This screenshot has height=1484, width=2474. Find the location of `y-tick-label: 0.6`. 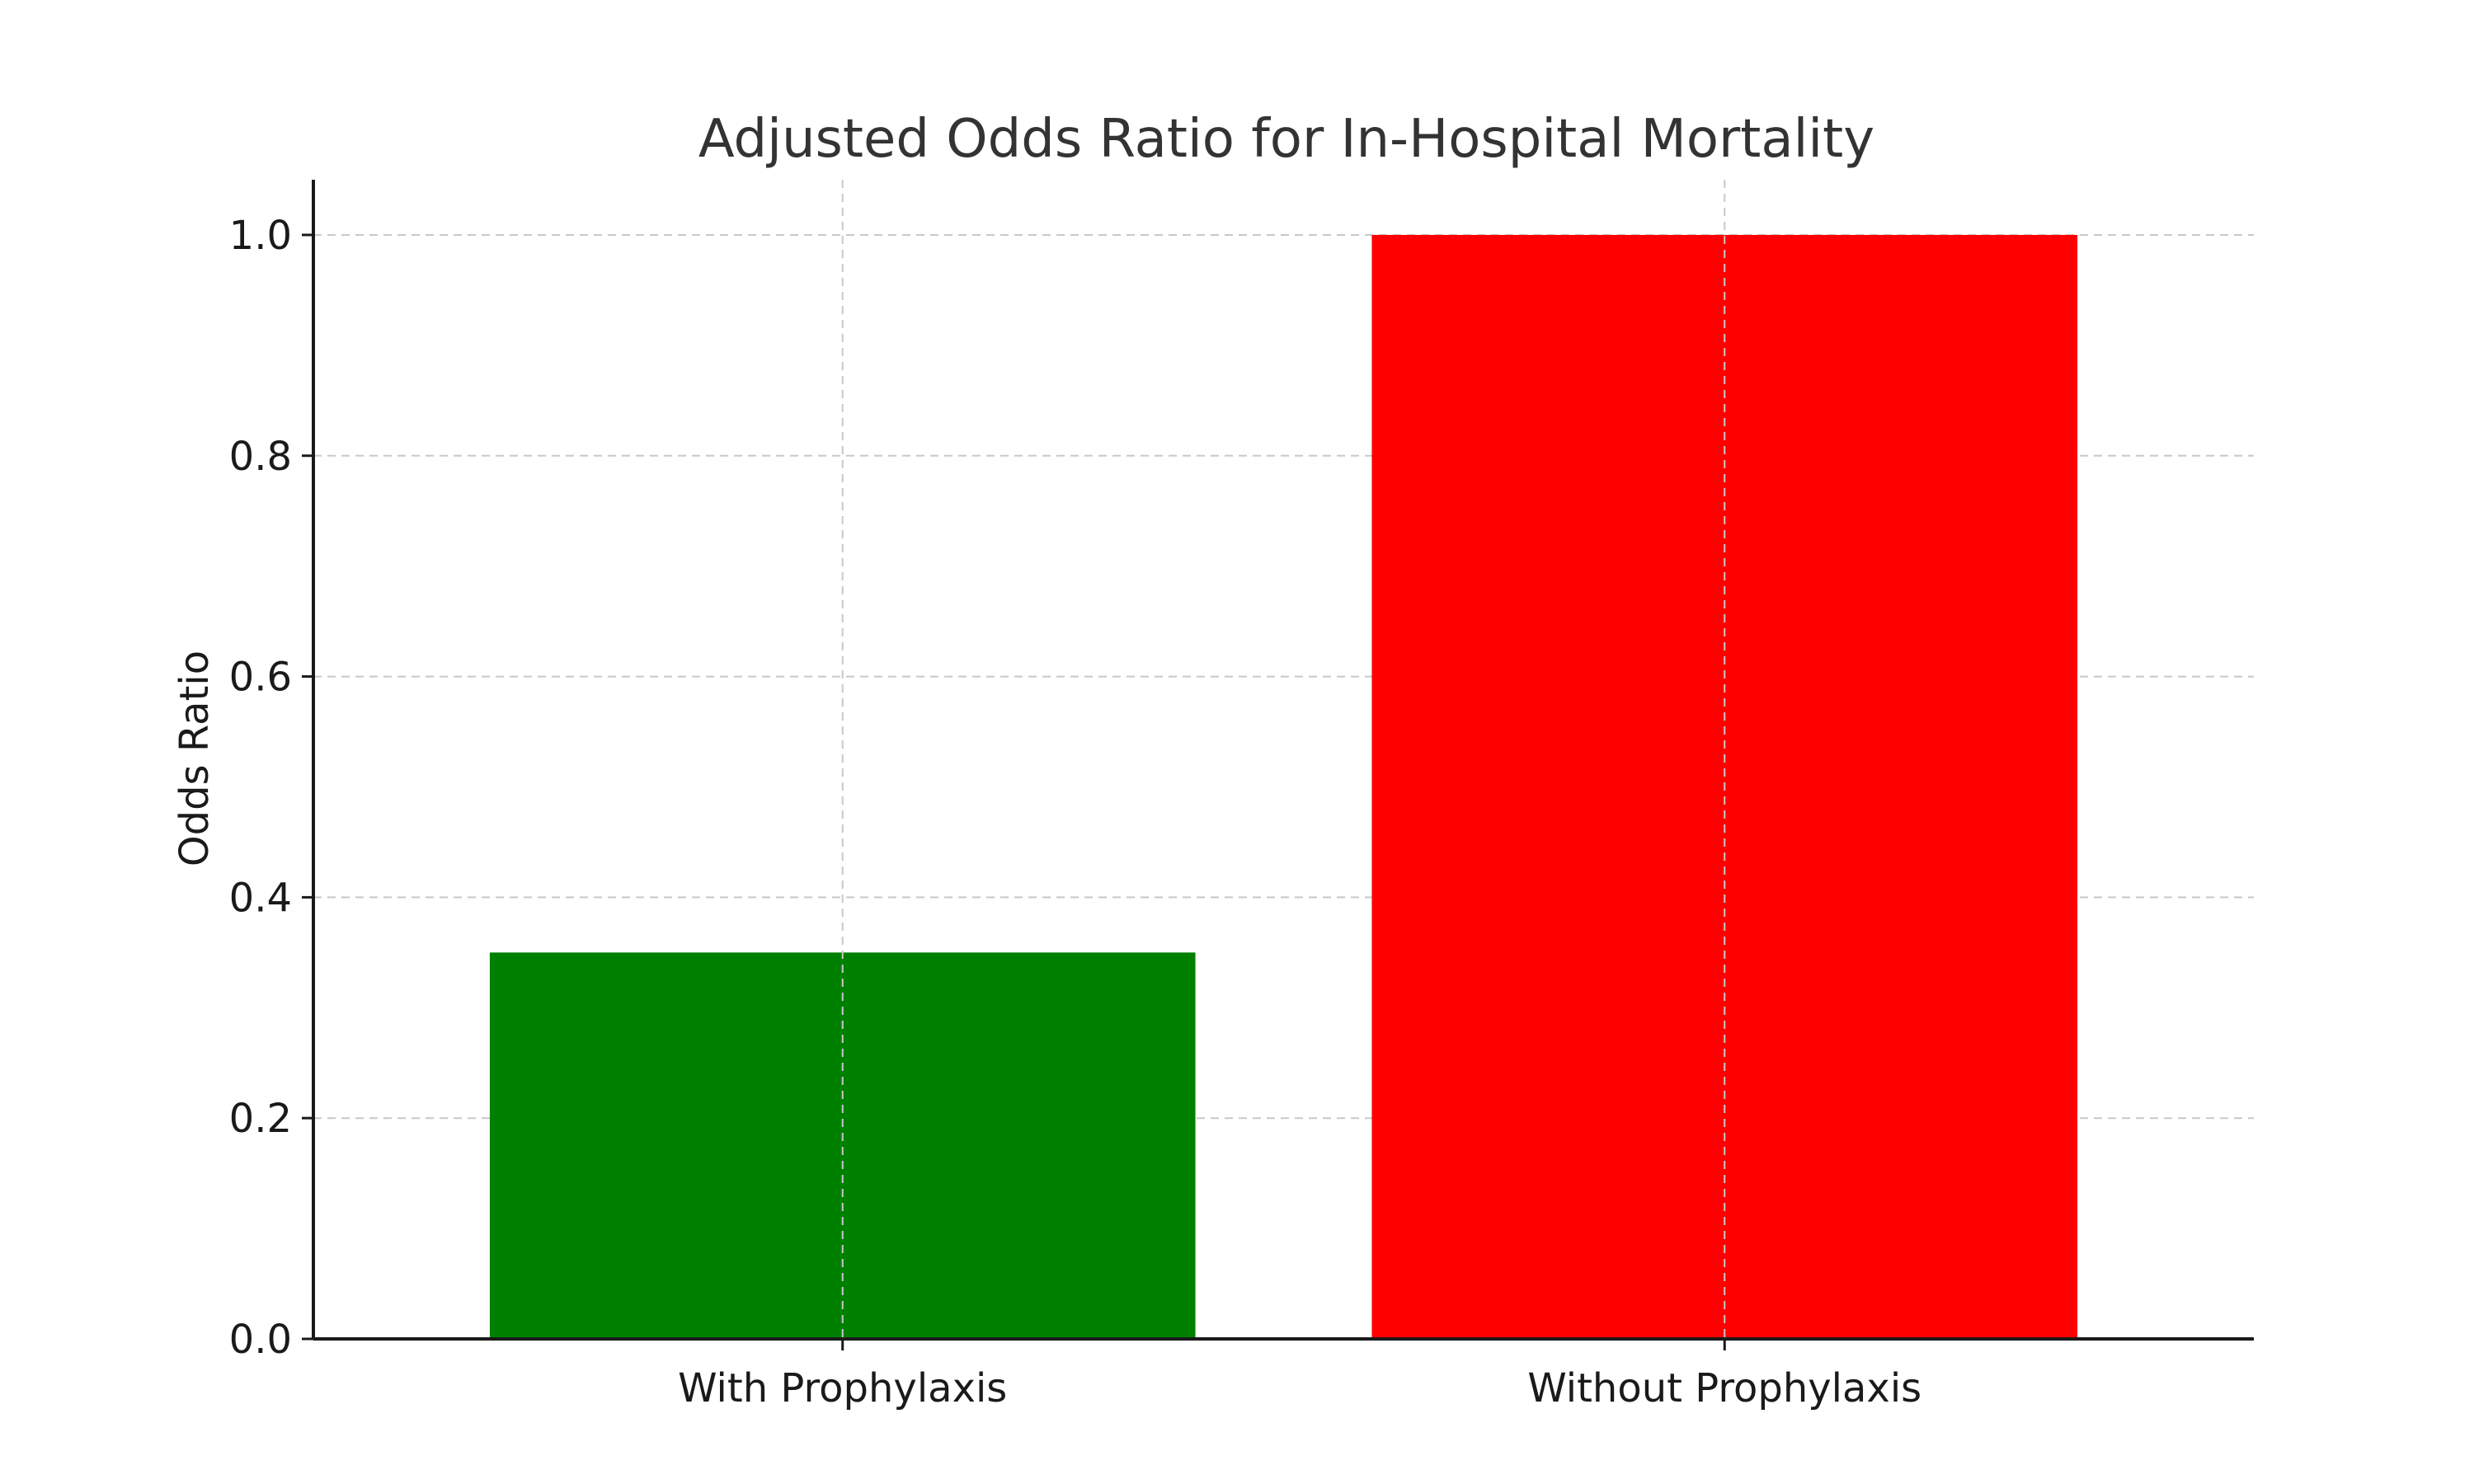

y-tick-label: 0.6 is located at coordinates (260, 678).